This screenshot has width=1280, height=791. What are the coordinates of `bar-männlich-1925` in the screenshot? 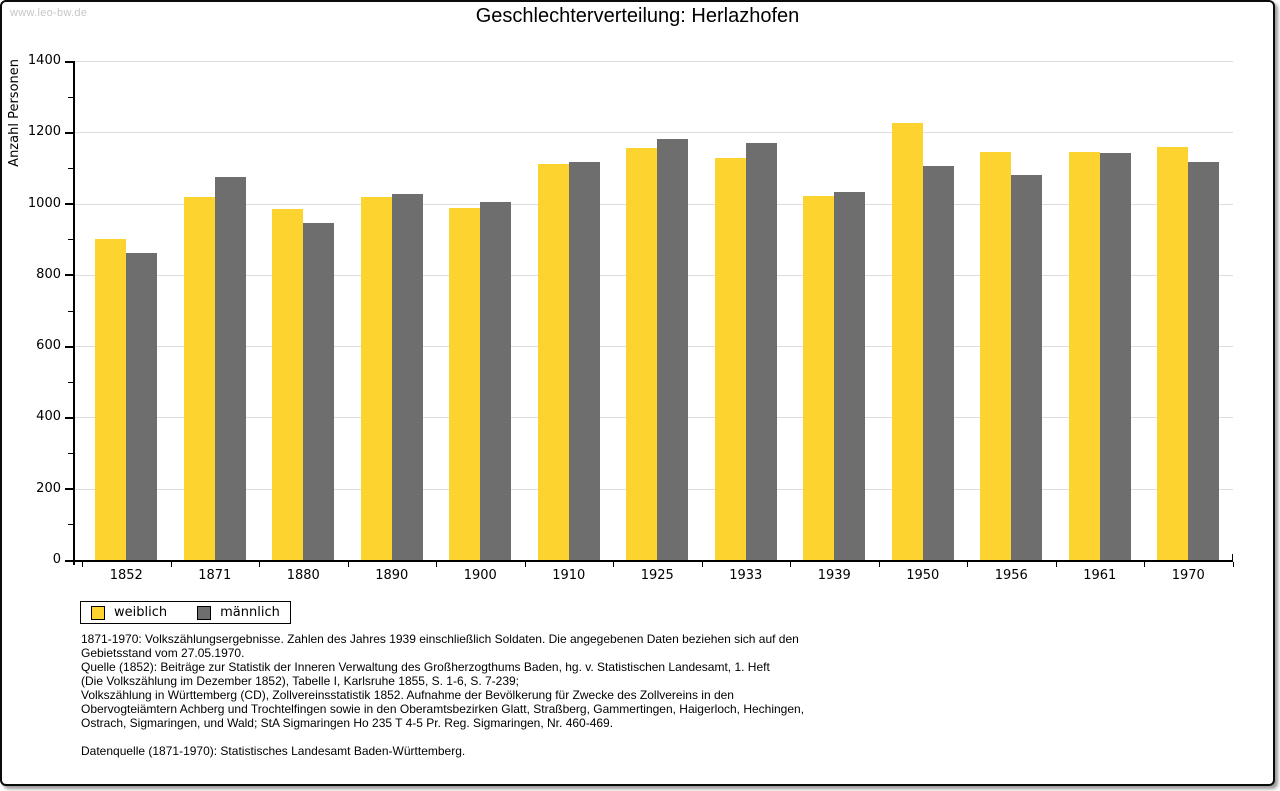 It's located at (673, 349).